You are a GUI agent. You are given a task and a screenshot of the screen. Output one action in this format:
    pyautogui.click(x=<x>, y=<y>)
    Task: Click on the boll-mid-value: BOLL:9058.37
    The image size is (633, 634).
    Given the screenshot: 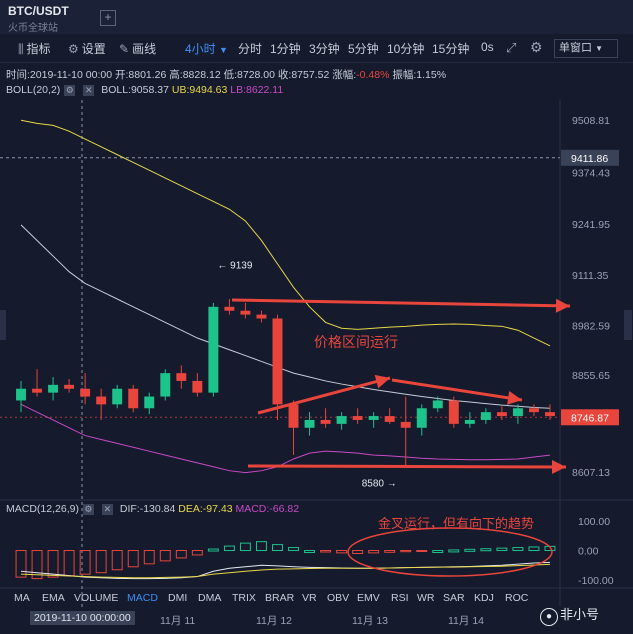 What is the action you would take?
    pyautogui.click(x=135, y=90)
    